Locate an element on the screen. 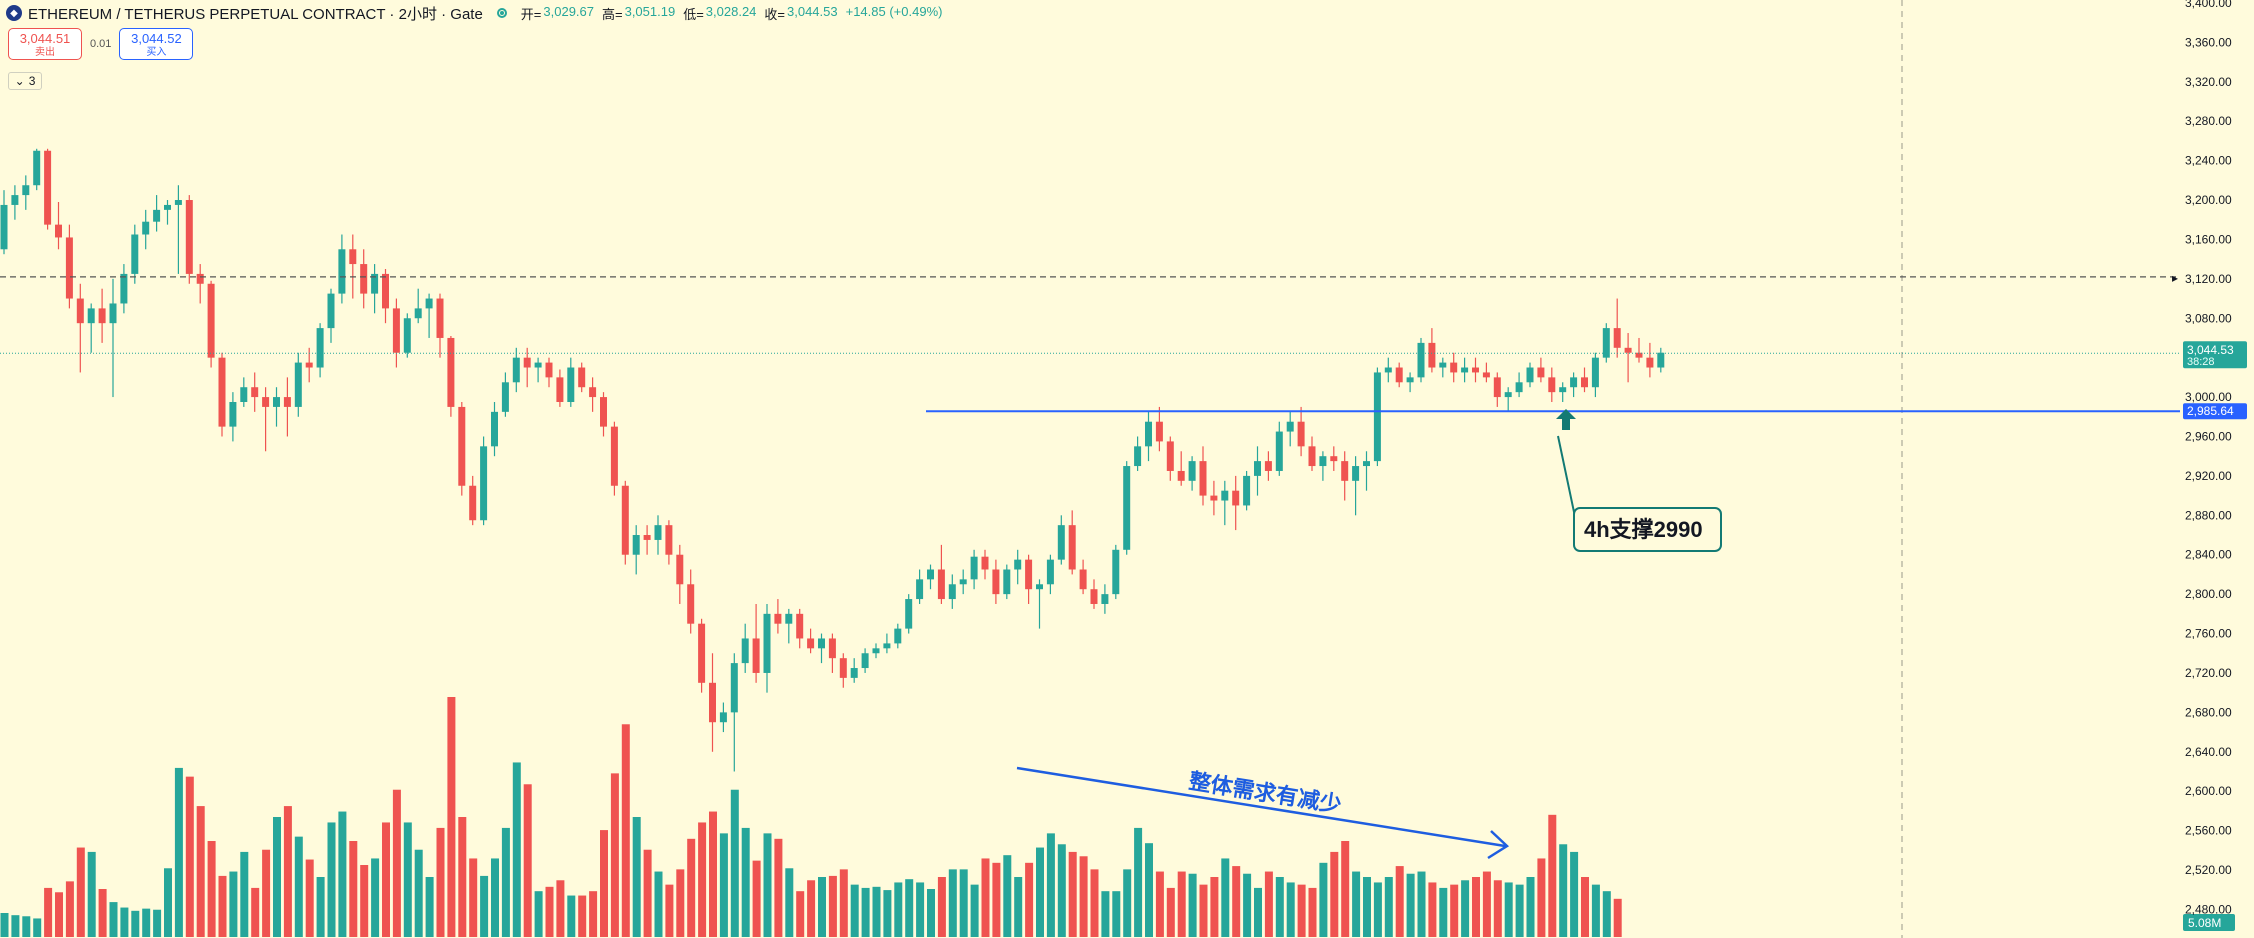 This screenshot has width=2254, height=938. y-tick-label: 3,080.00 is located at coordinates (2208, 318).